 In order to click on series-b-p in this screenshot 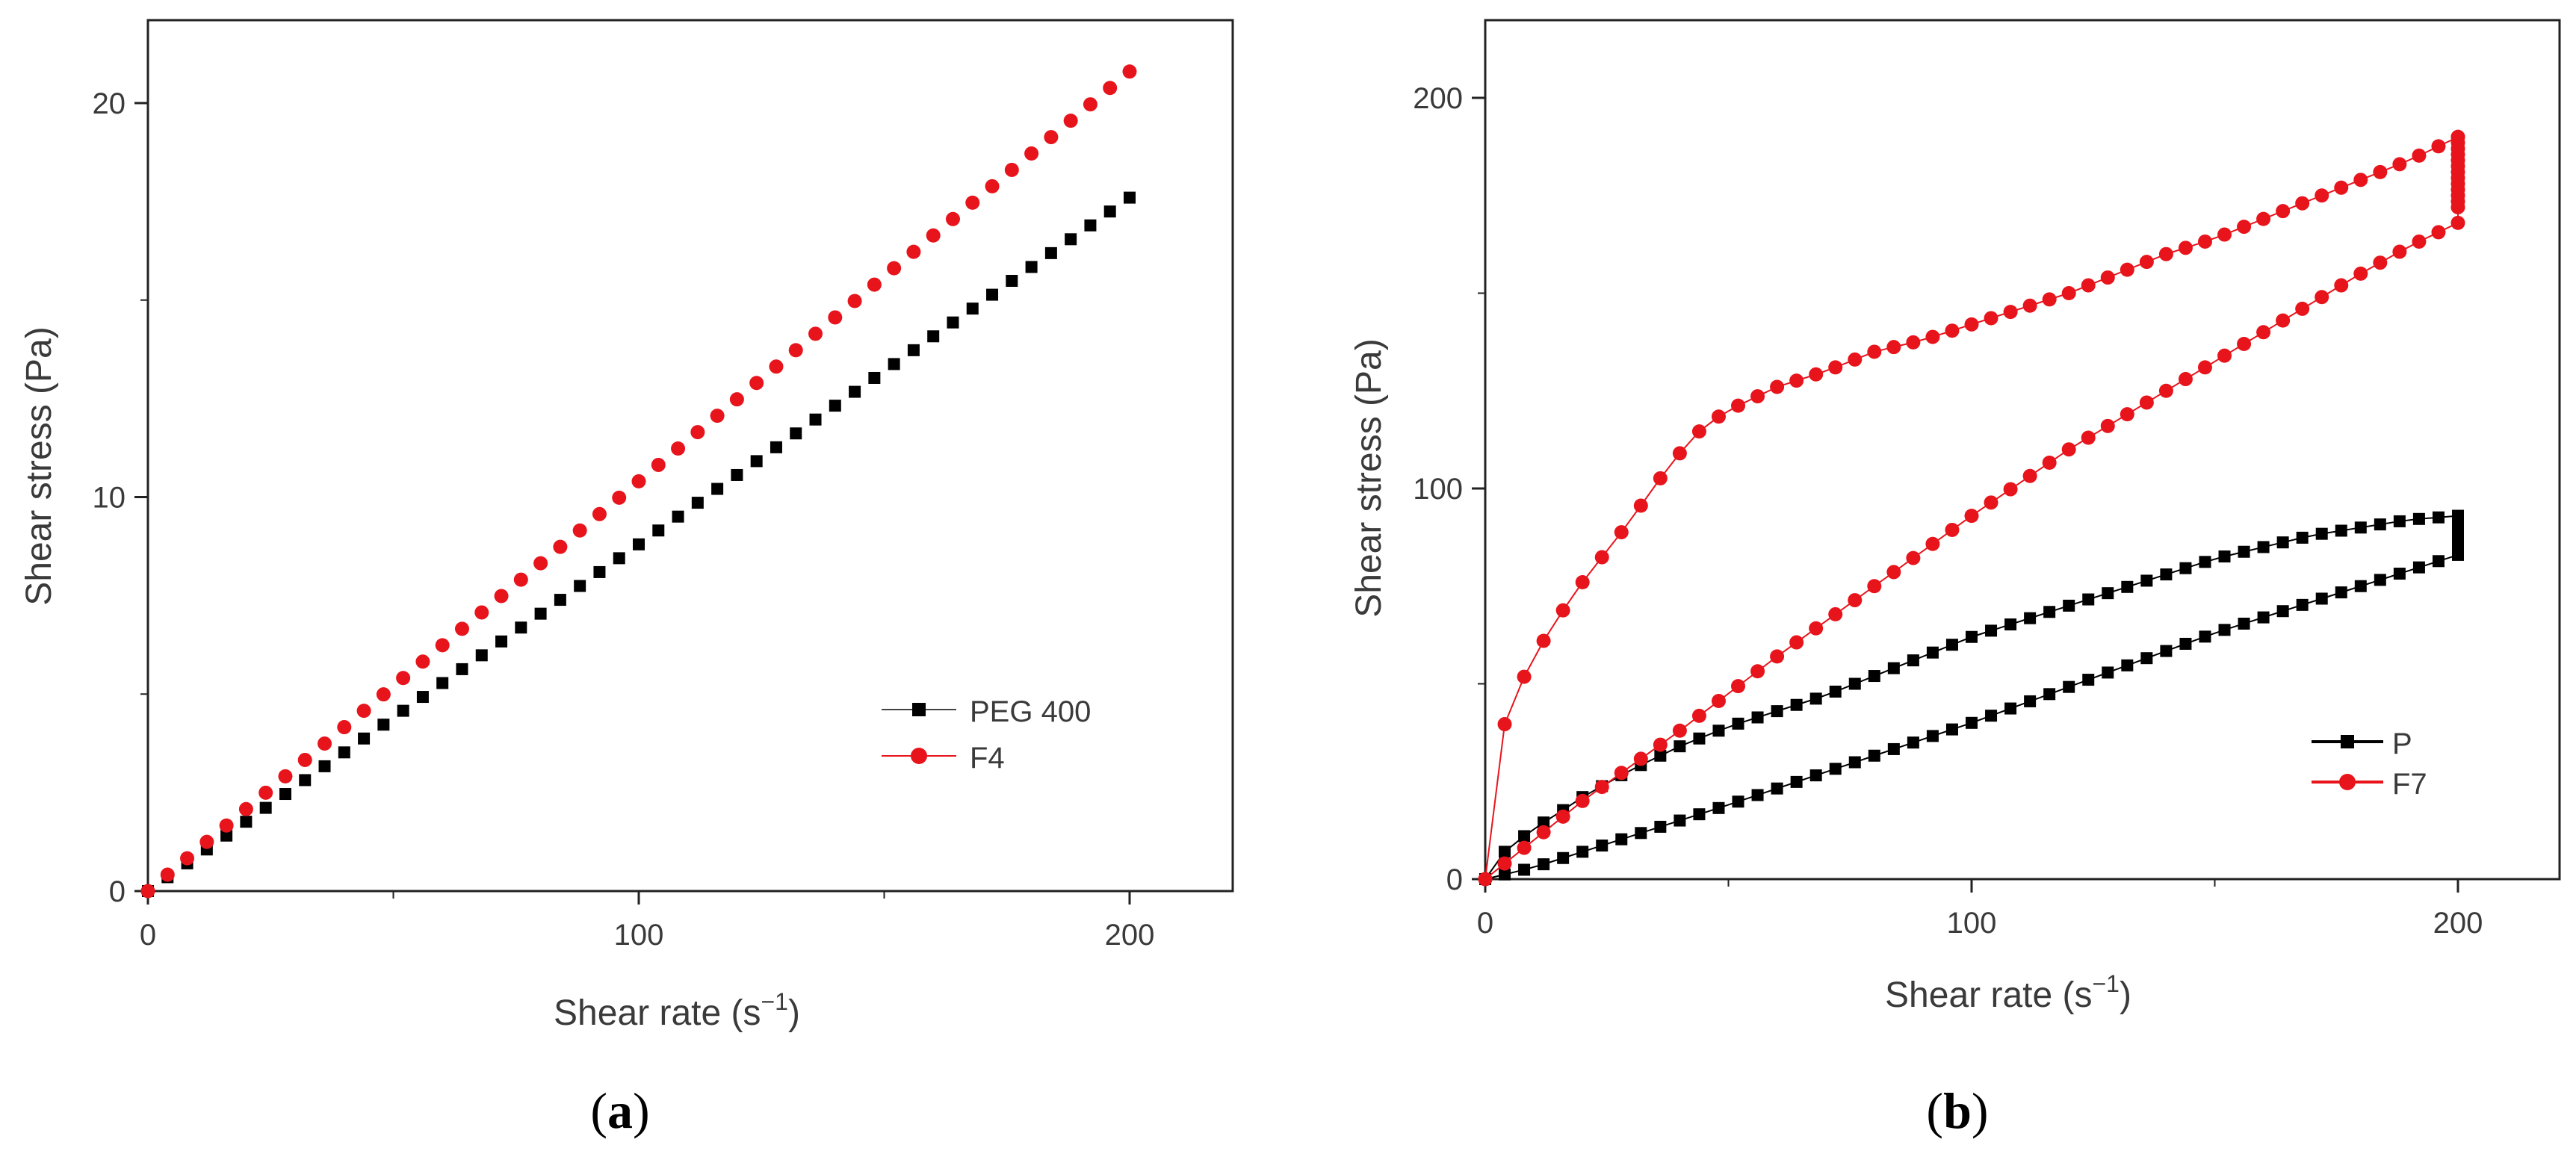, I will do `click(1971, 697)`.